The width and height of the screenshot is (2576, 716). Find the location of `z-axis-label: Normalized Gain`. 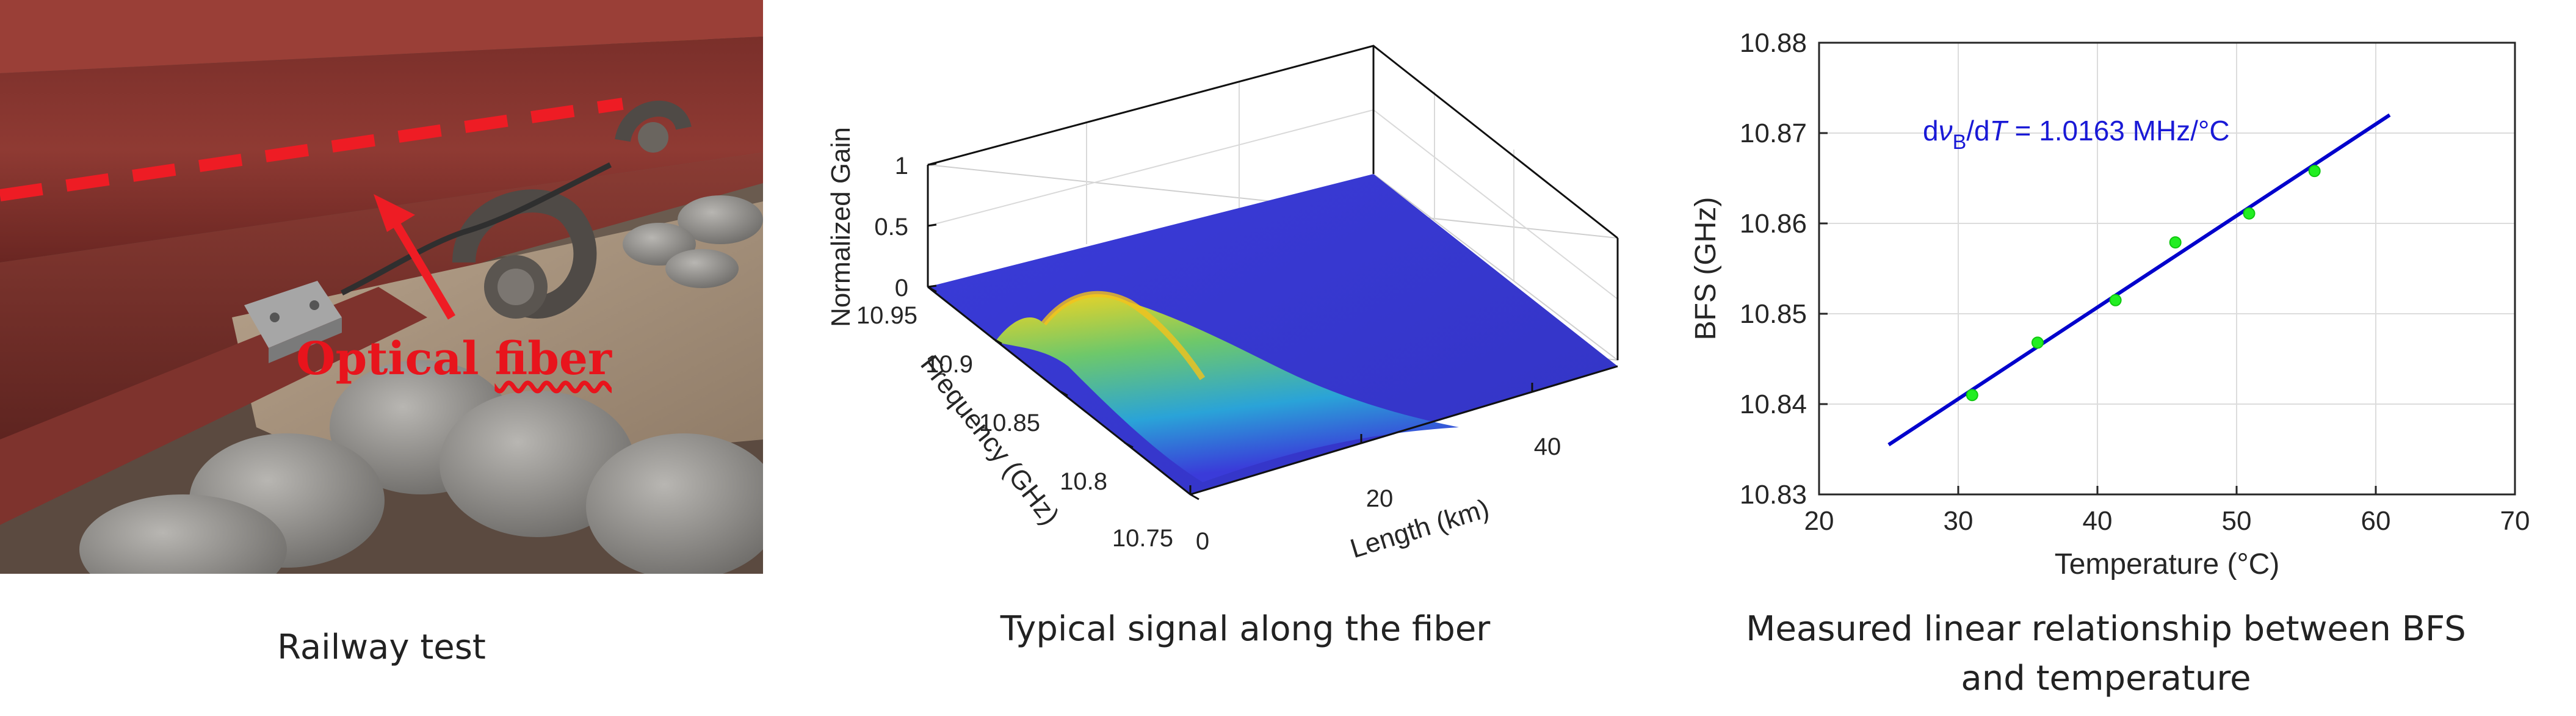

z-axis-label: Normalized Gain is located at coordinates (841, 227).